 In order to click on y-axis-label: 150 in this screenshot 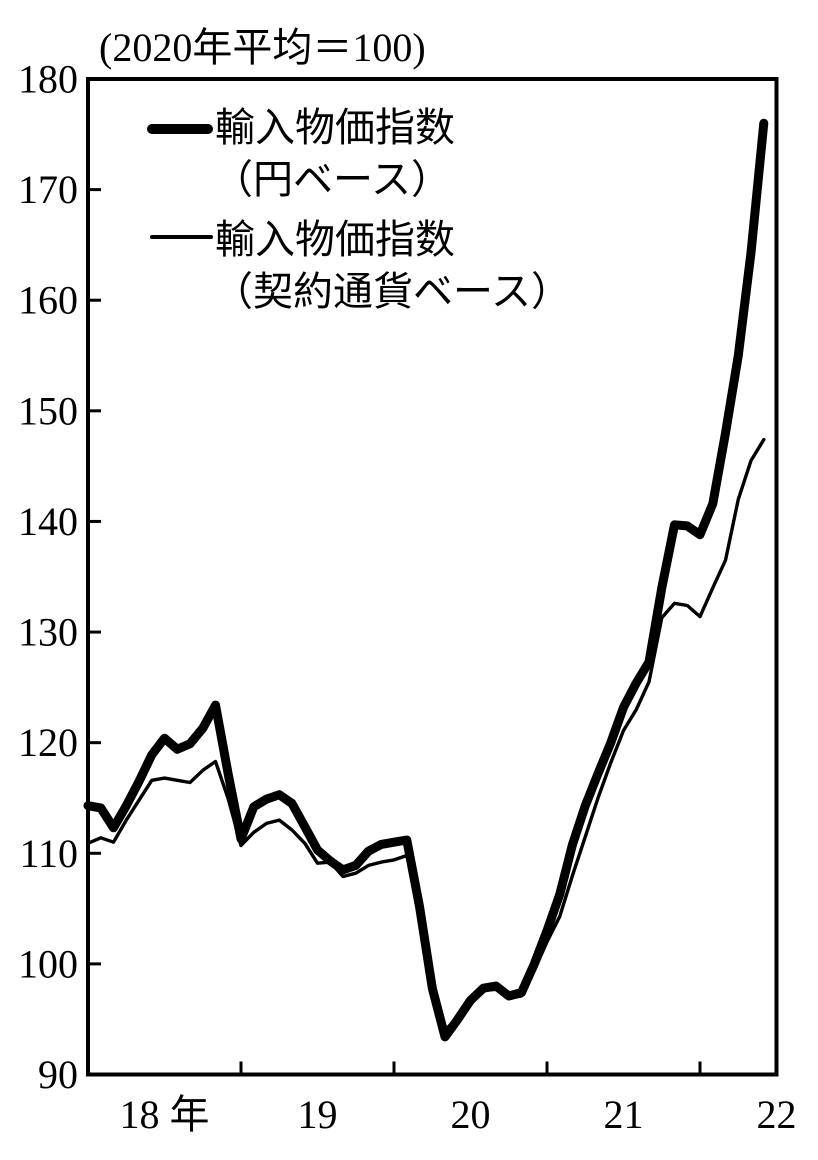, I will do `click(48, 410)`.